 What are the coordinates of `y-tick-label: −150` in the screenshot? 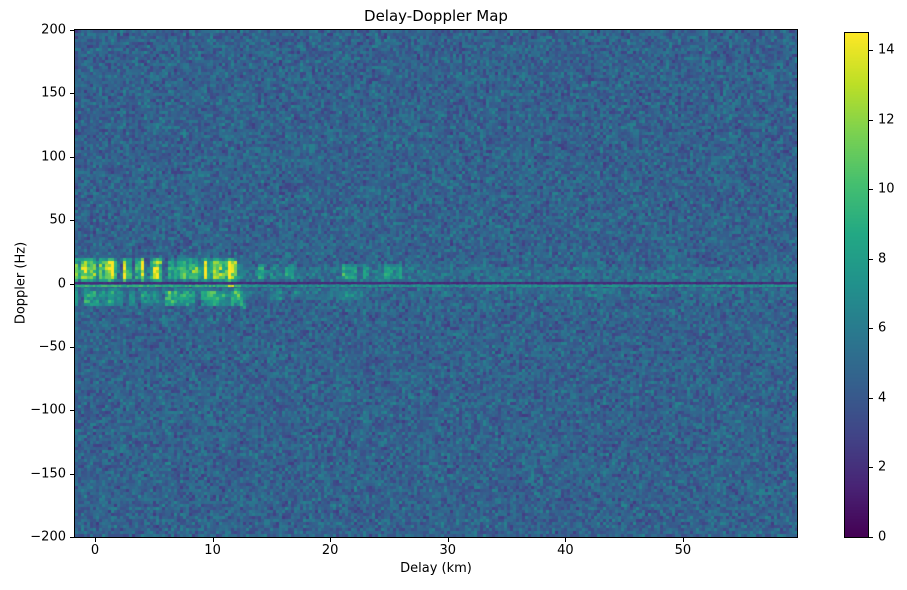 It's located at (48, 474).